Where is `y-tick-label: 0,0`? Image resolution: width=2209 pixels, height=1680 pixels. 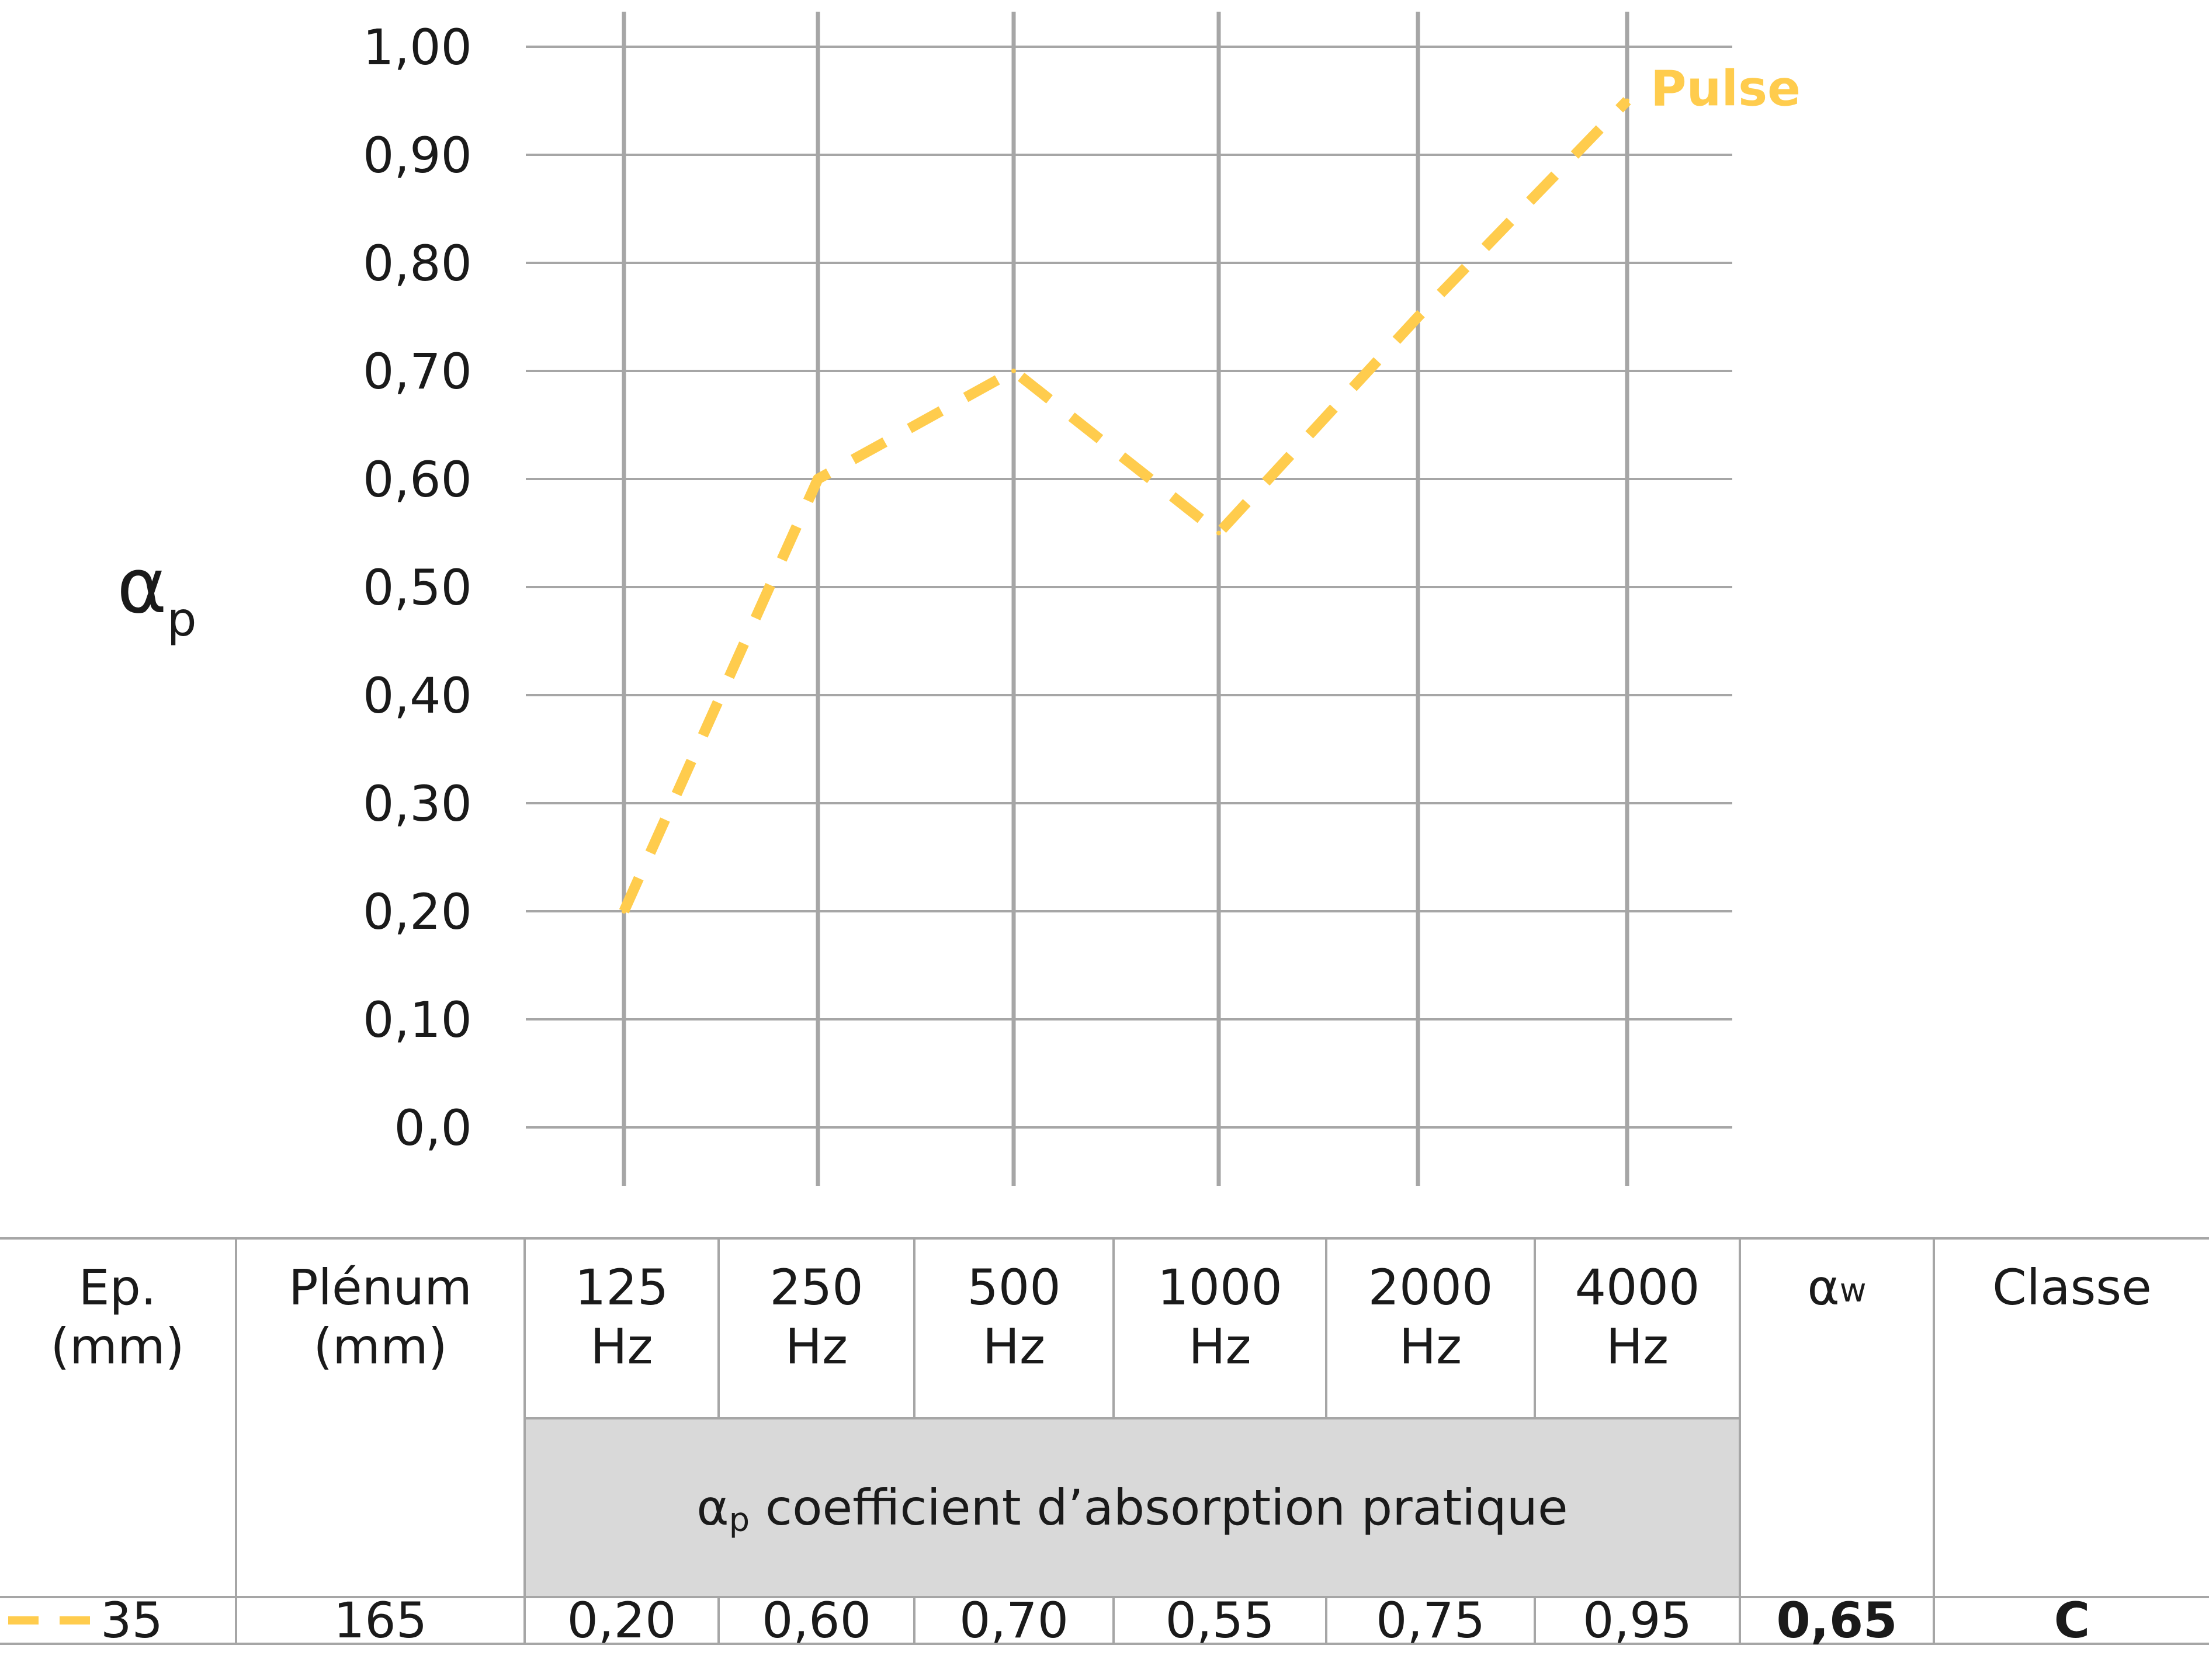 y-tick-label: 0,0 is located at coordinates (433, 1128).